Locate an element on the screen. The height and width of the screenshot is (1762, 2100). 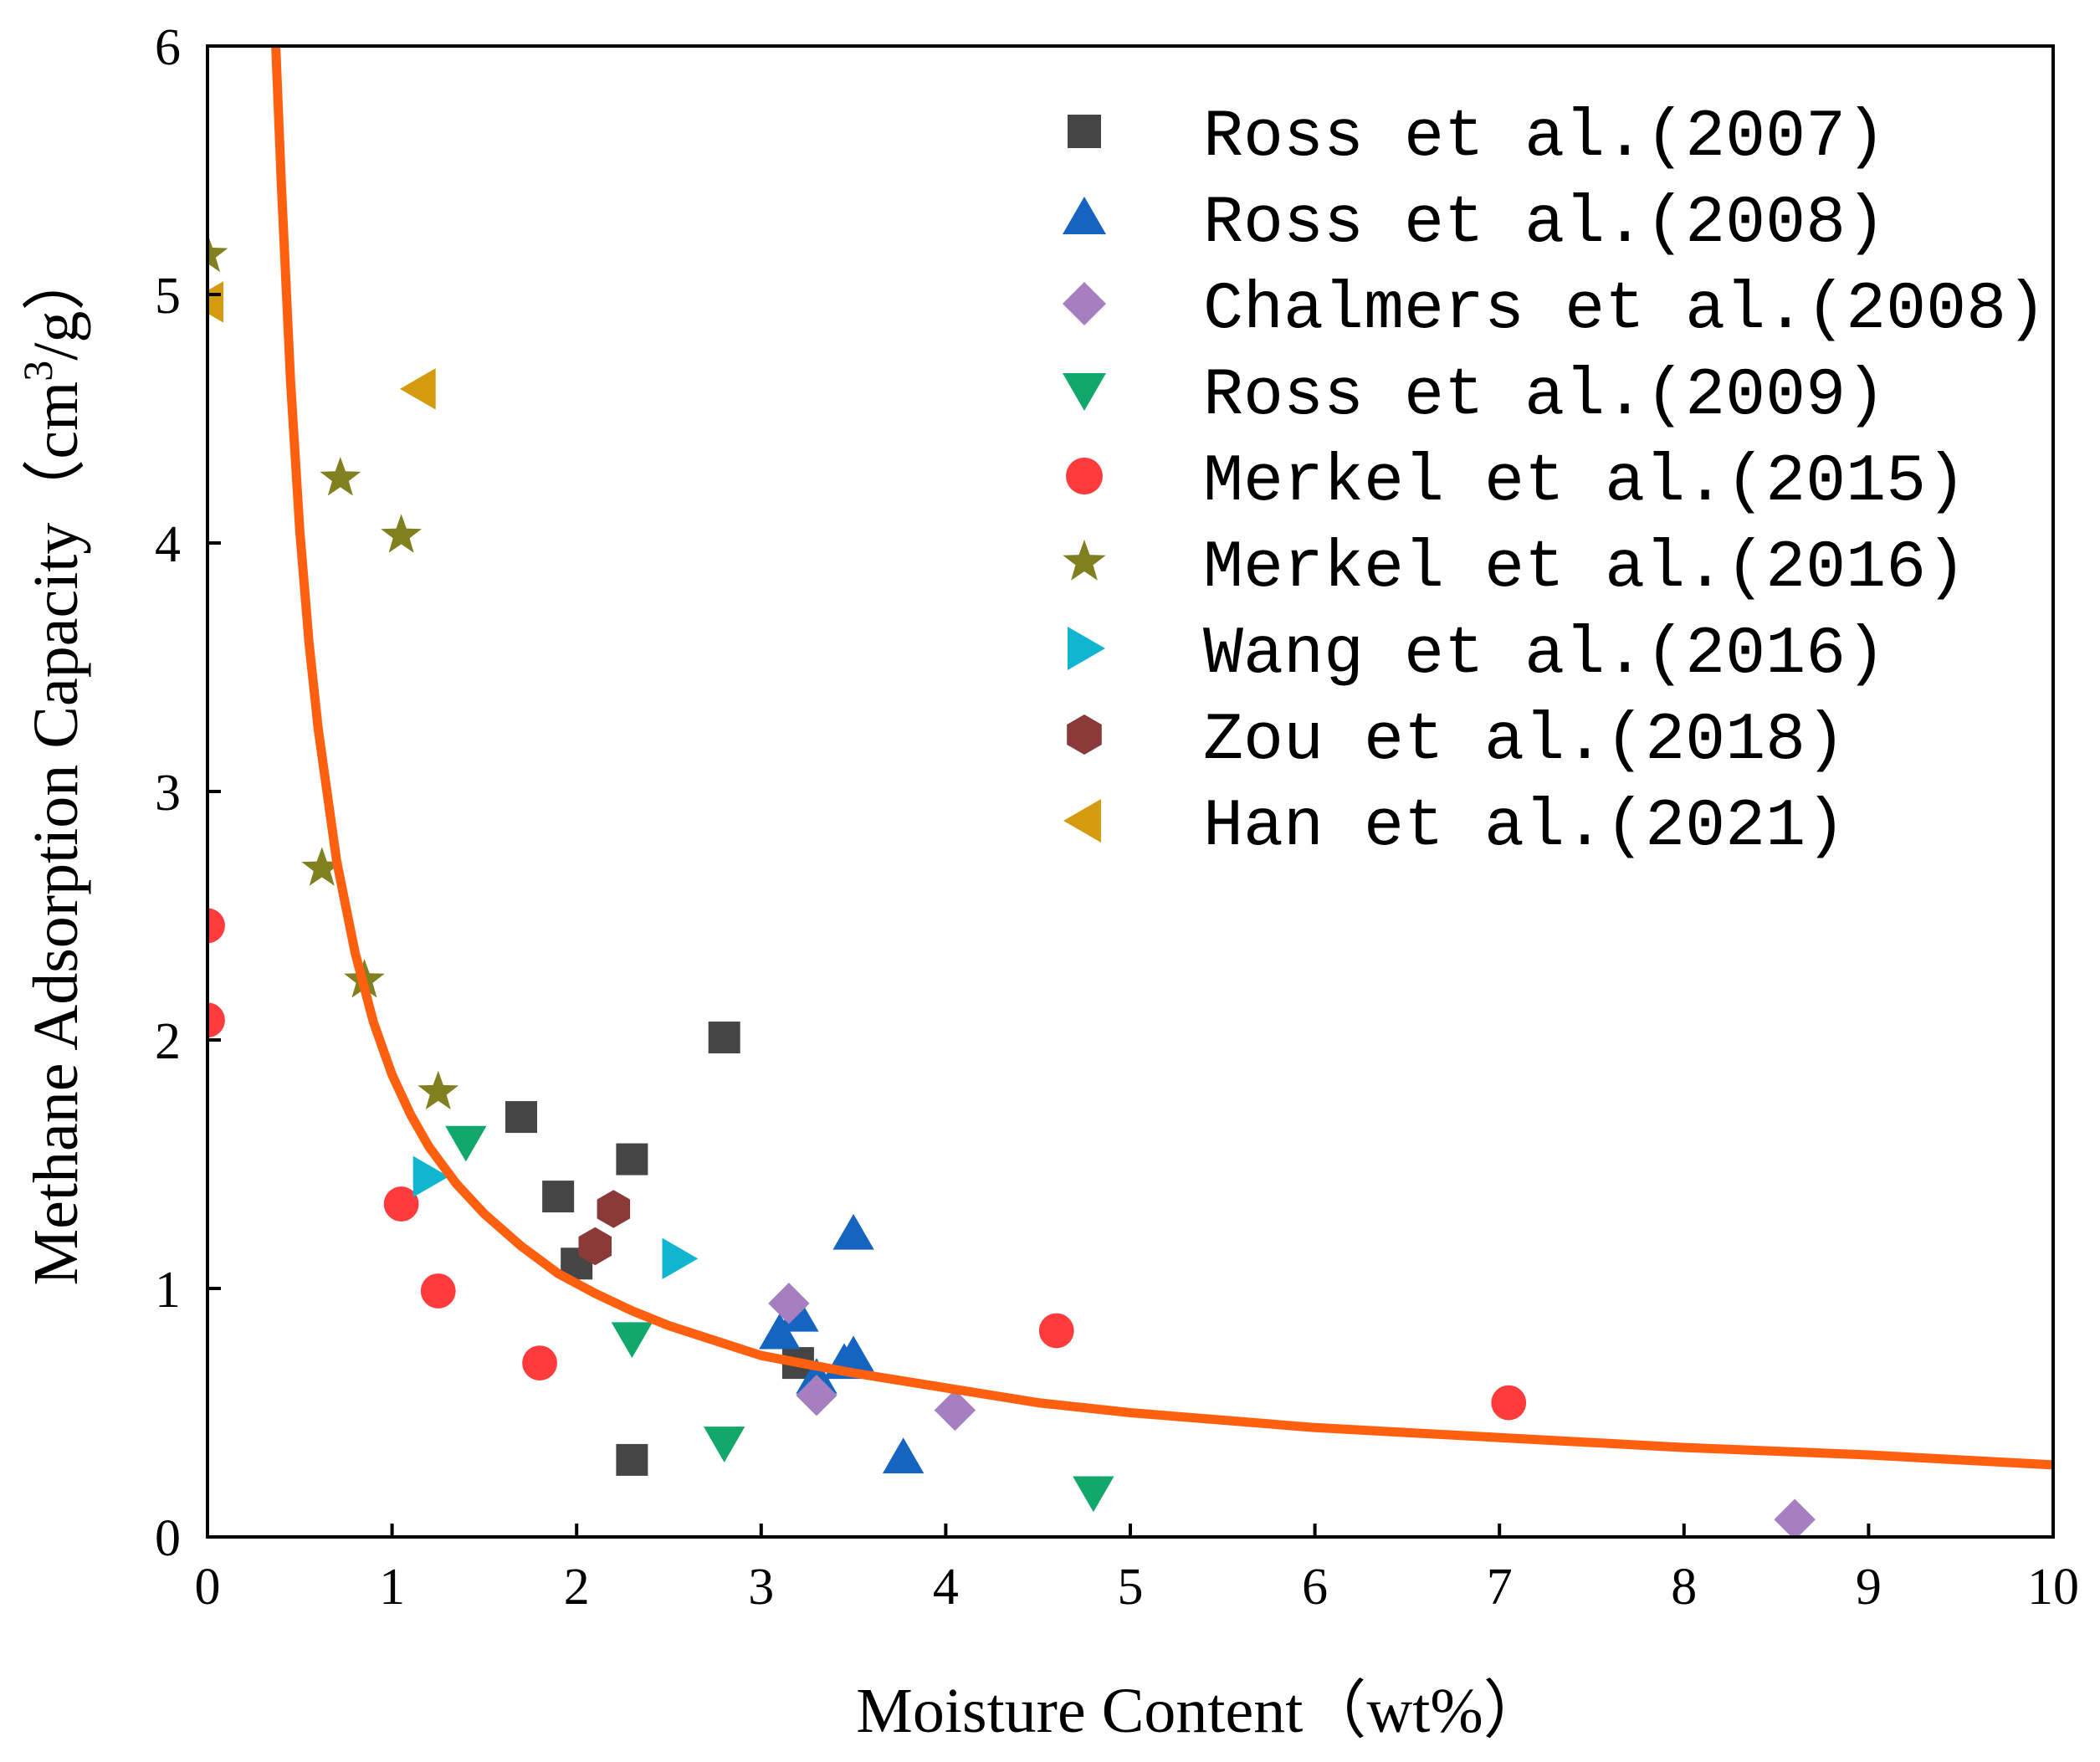
legend-item: Wang et al.(2016) is located at coordinates (1477, 655).